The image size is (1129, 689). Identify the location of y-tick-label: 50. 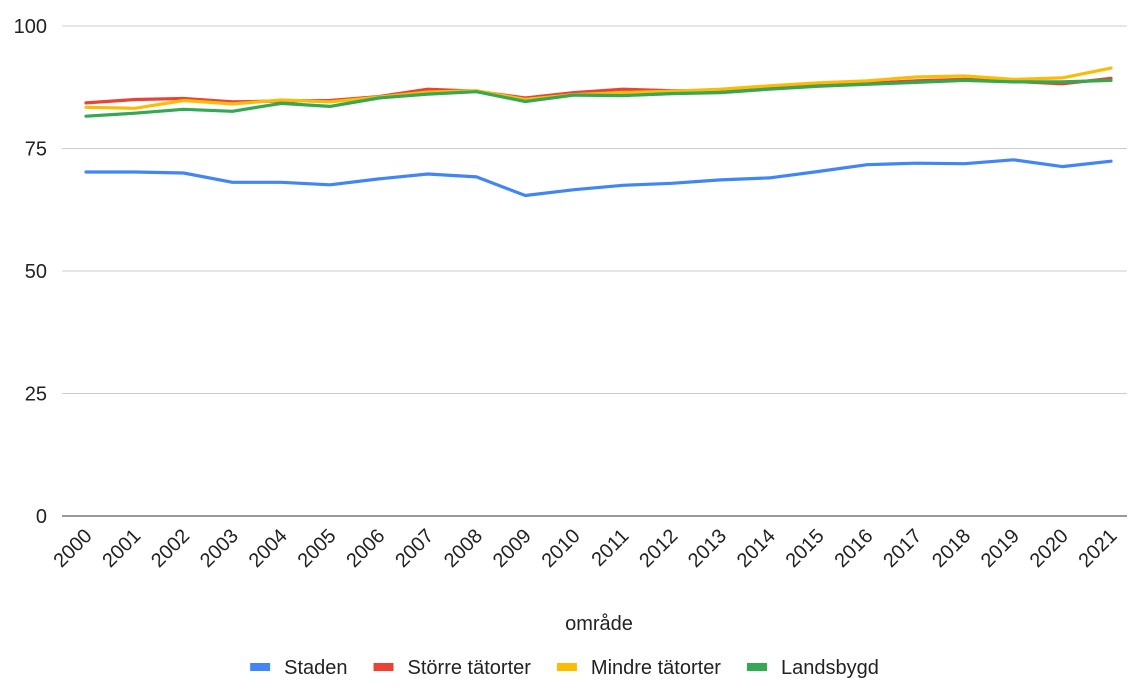
(36, 272).